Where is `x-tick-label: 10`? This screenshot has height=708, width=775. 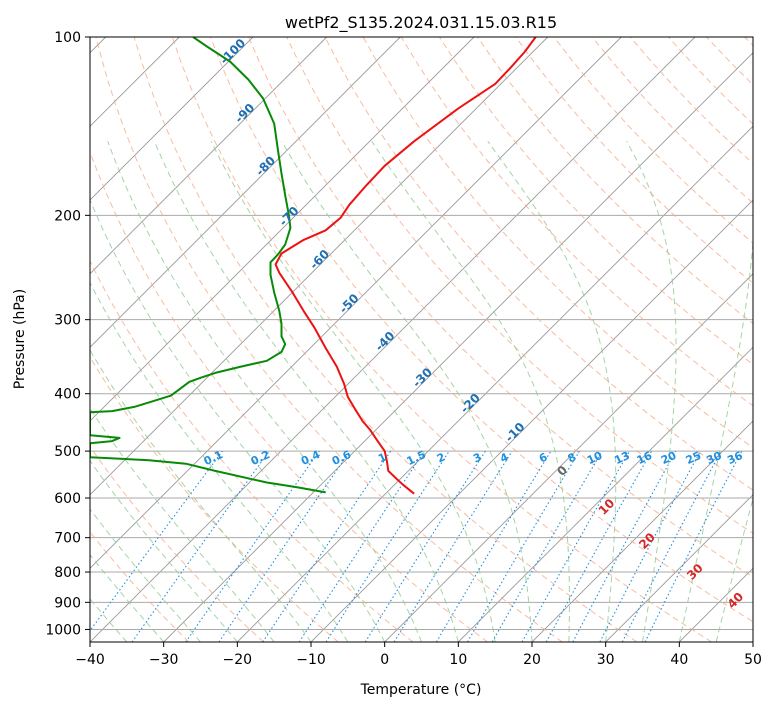
x-tick-label: 10 is located at coordinates (458, 660).